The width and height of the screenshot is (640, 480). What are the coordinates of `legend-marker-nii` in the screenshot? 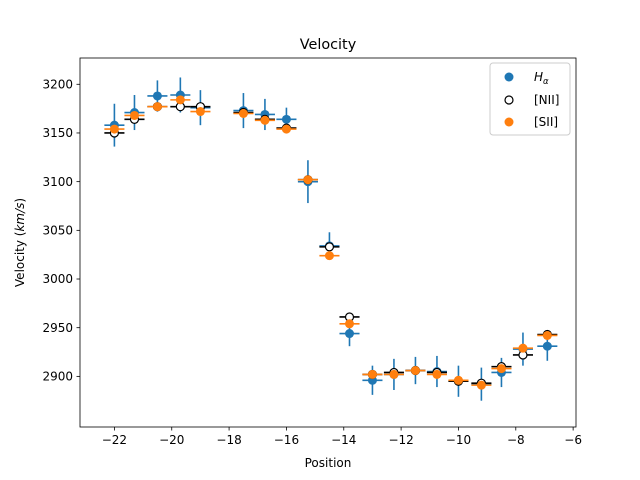 It's located at (509, 100).